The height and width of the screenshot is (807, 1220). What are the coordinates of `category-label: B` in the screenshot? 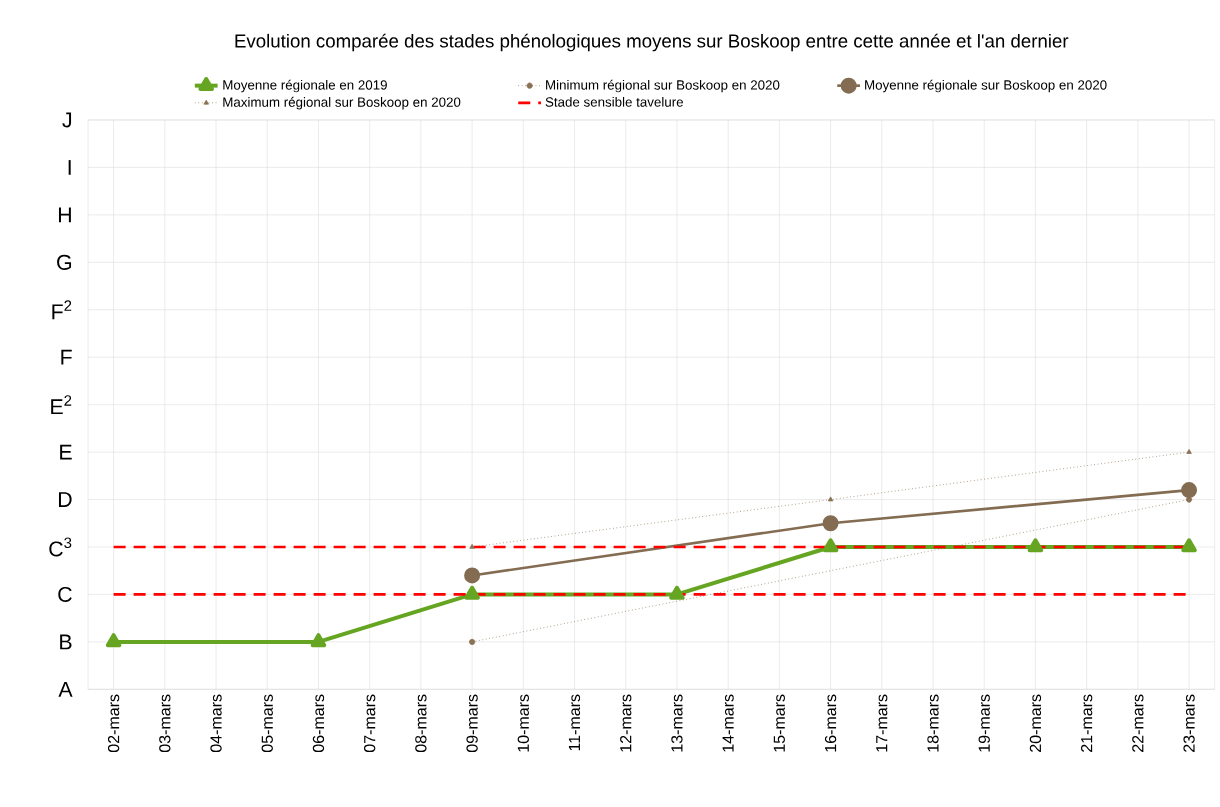 It's located at (66, 642).